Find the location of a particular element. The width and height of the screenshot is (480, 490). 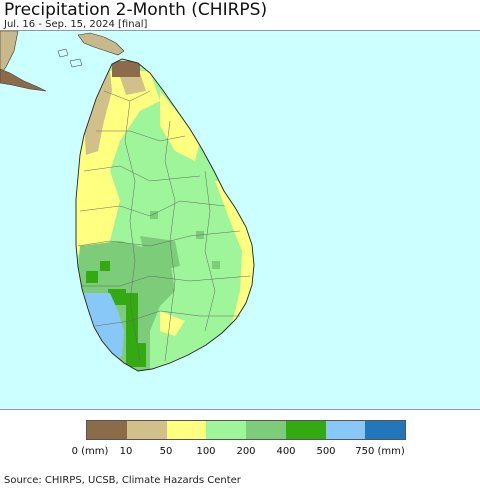

legend-color-bar is located at coordinates (246, 430).